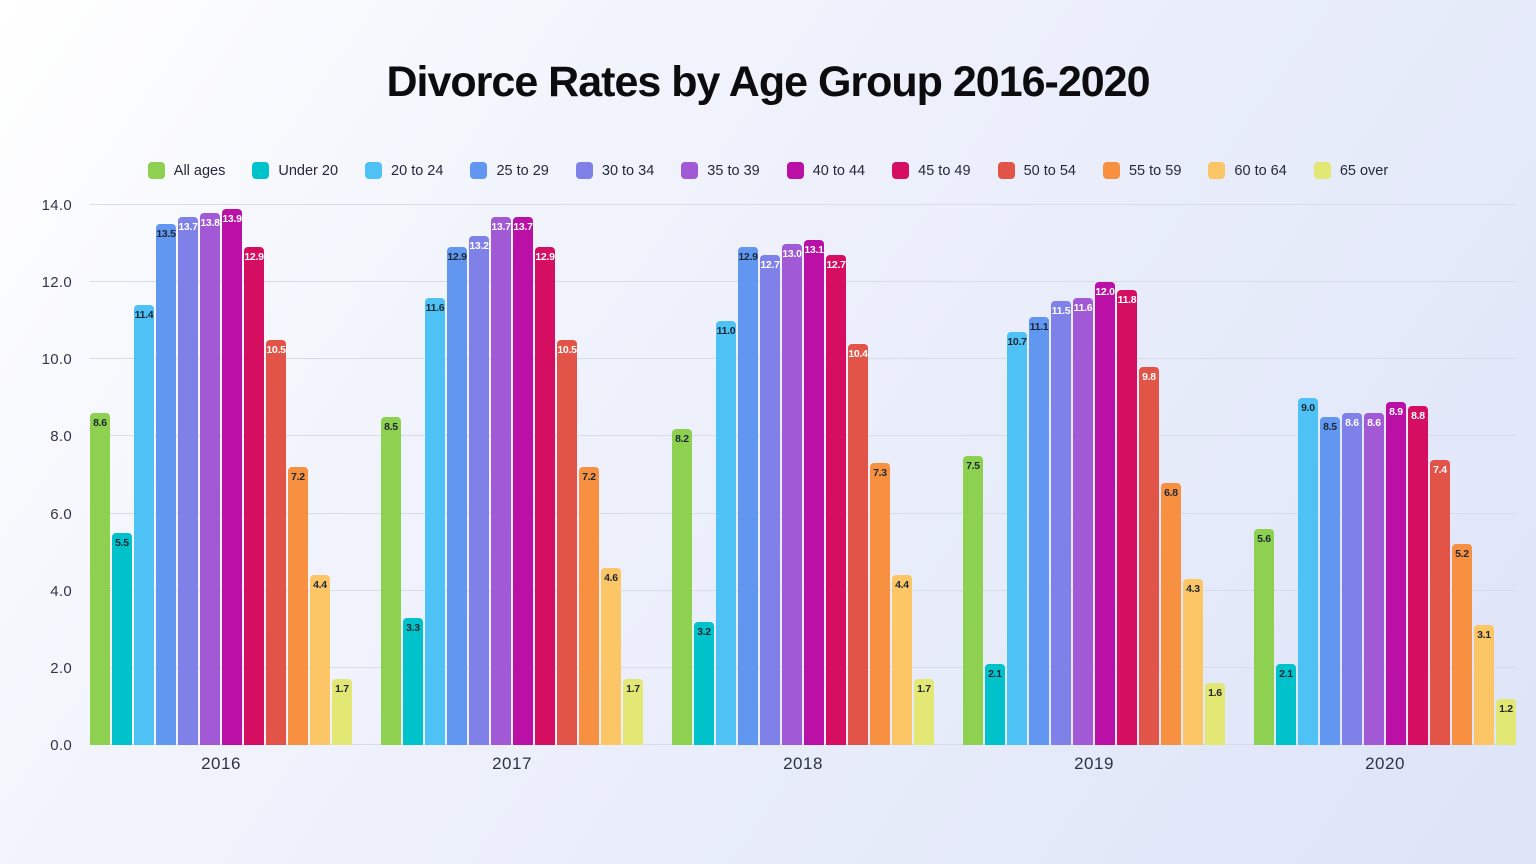 Image resolution: width=1536 pixels, height=864 pixels. I want to click on y-tick-label: 10.0, so click(56, 360).